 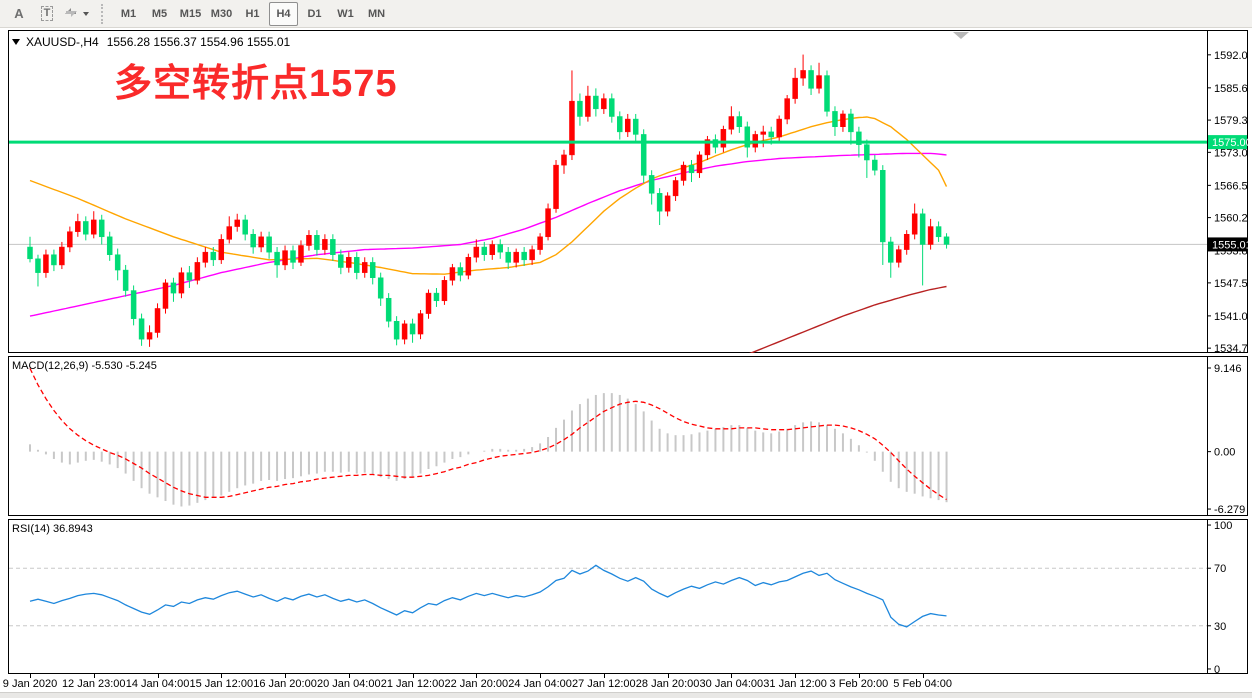 I want to click on time-label: 24 Jan 04:00, so click(x=540, y=684).